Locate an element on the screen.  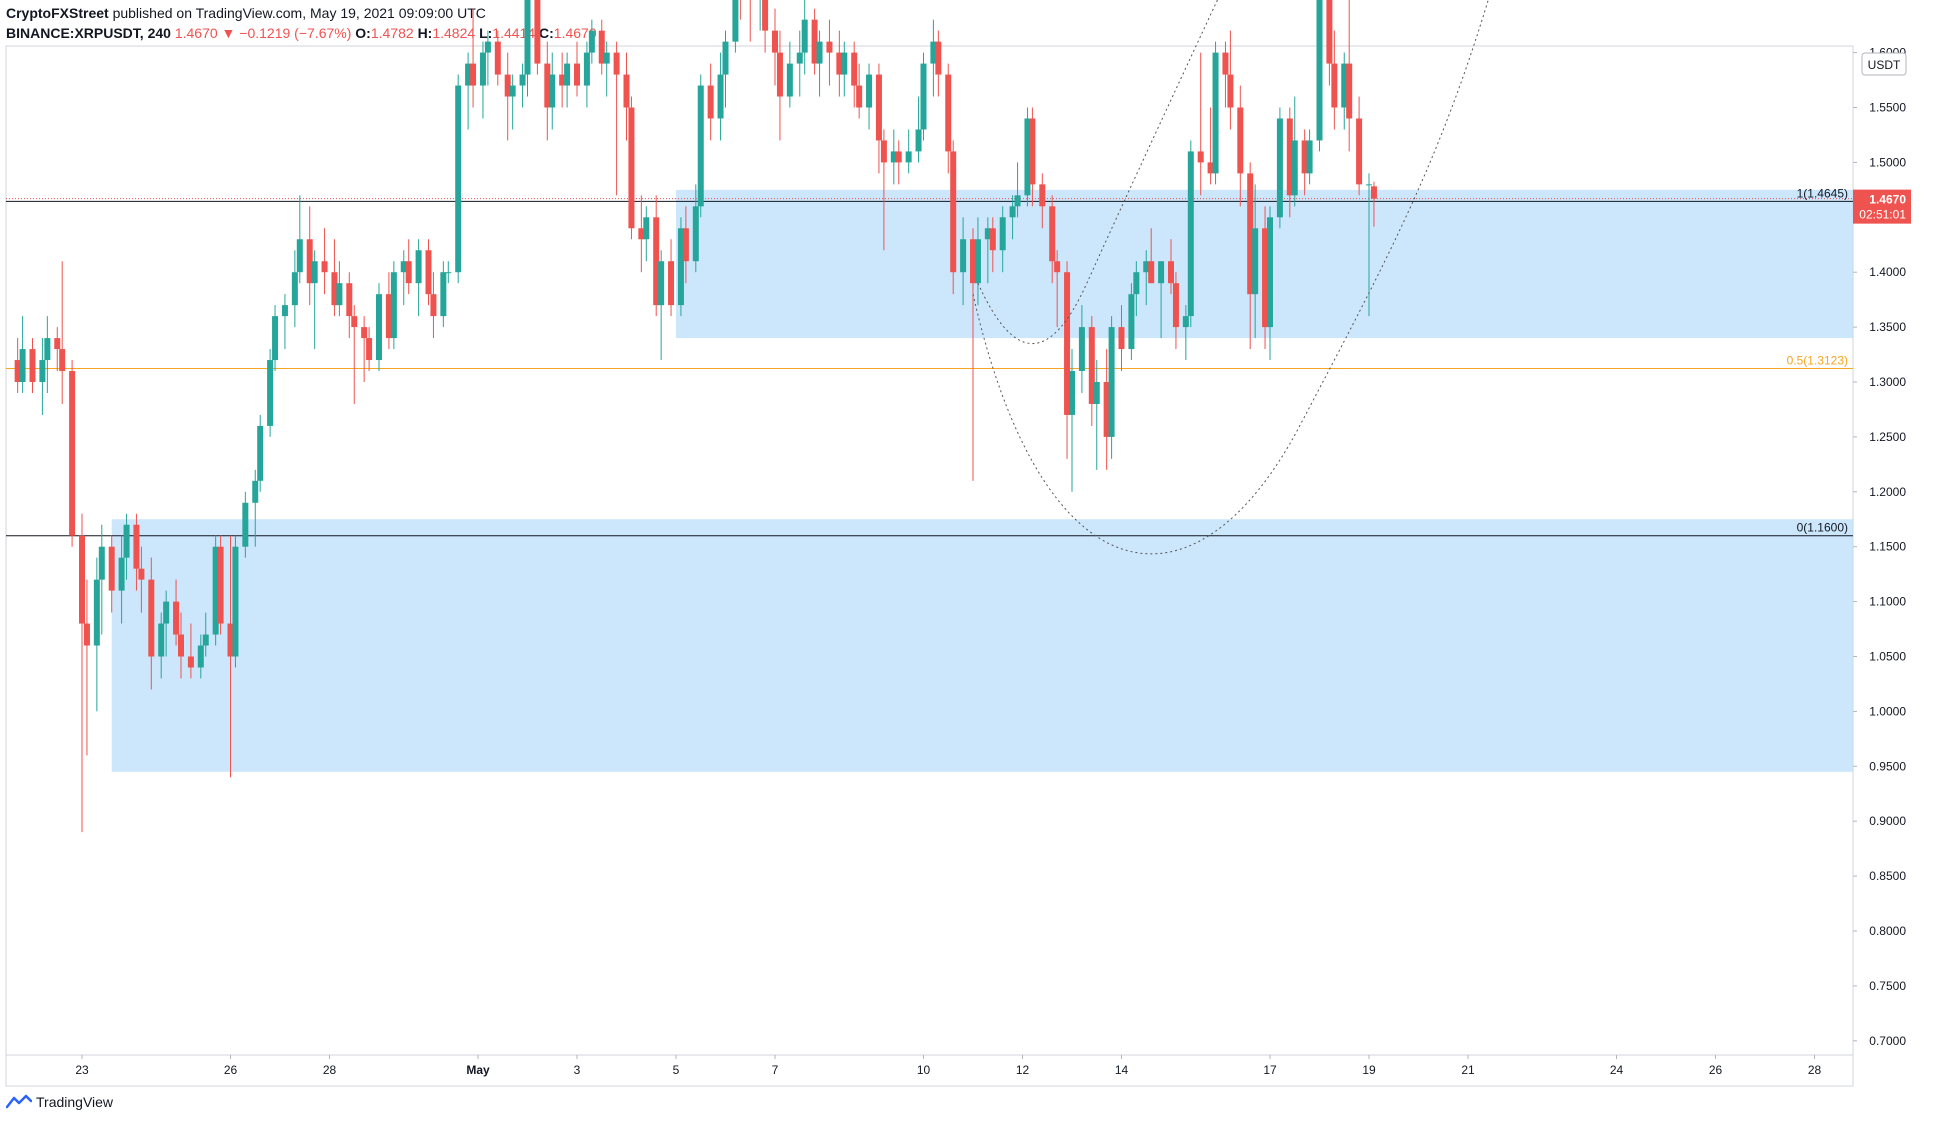
currency-box is located at coordinates (1884, 64).